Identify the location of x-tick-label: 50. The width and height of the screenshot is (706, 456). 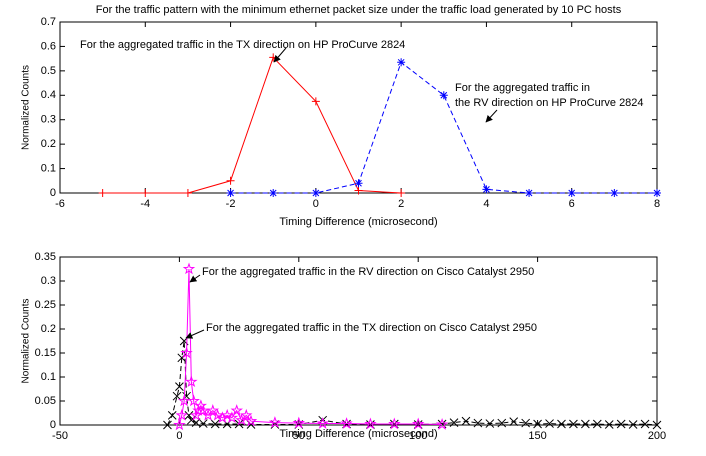
(299, 436).